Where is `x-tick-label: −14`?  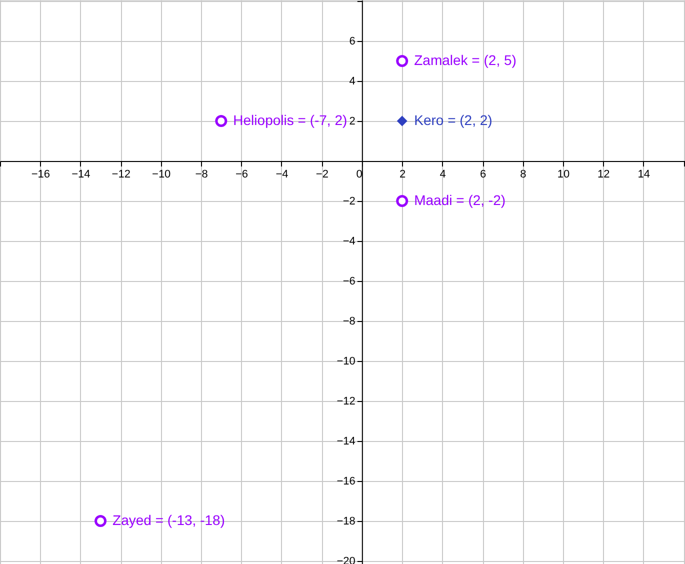 x-tick-label: −14 is located at coordinates (81, 174).